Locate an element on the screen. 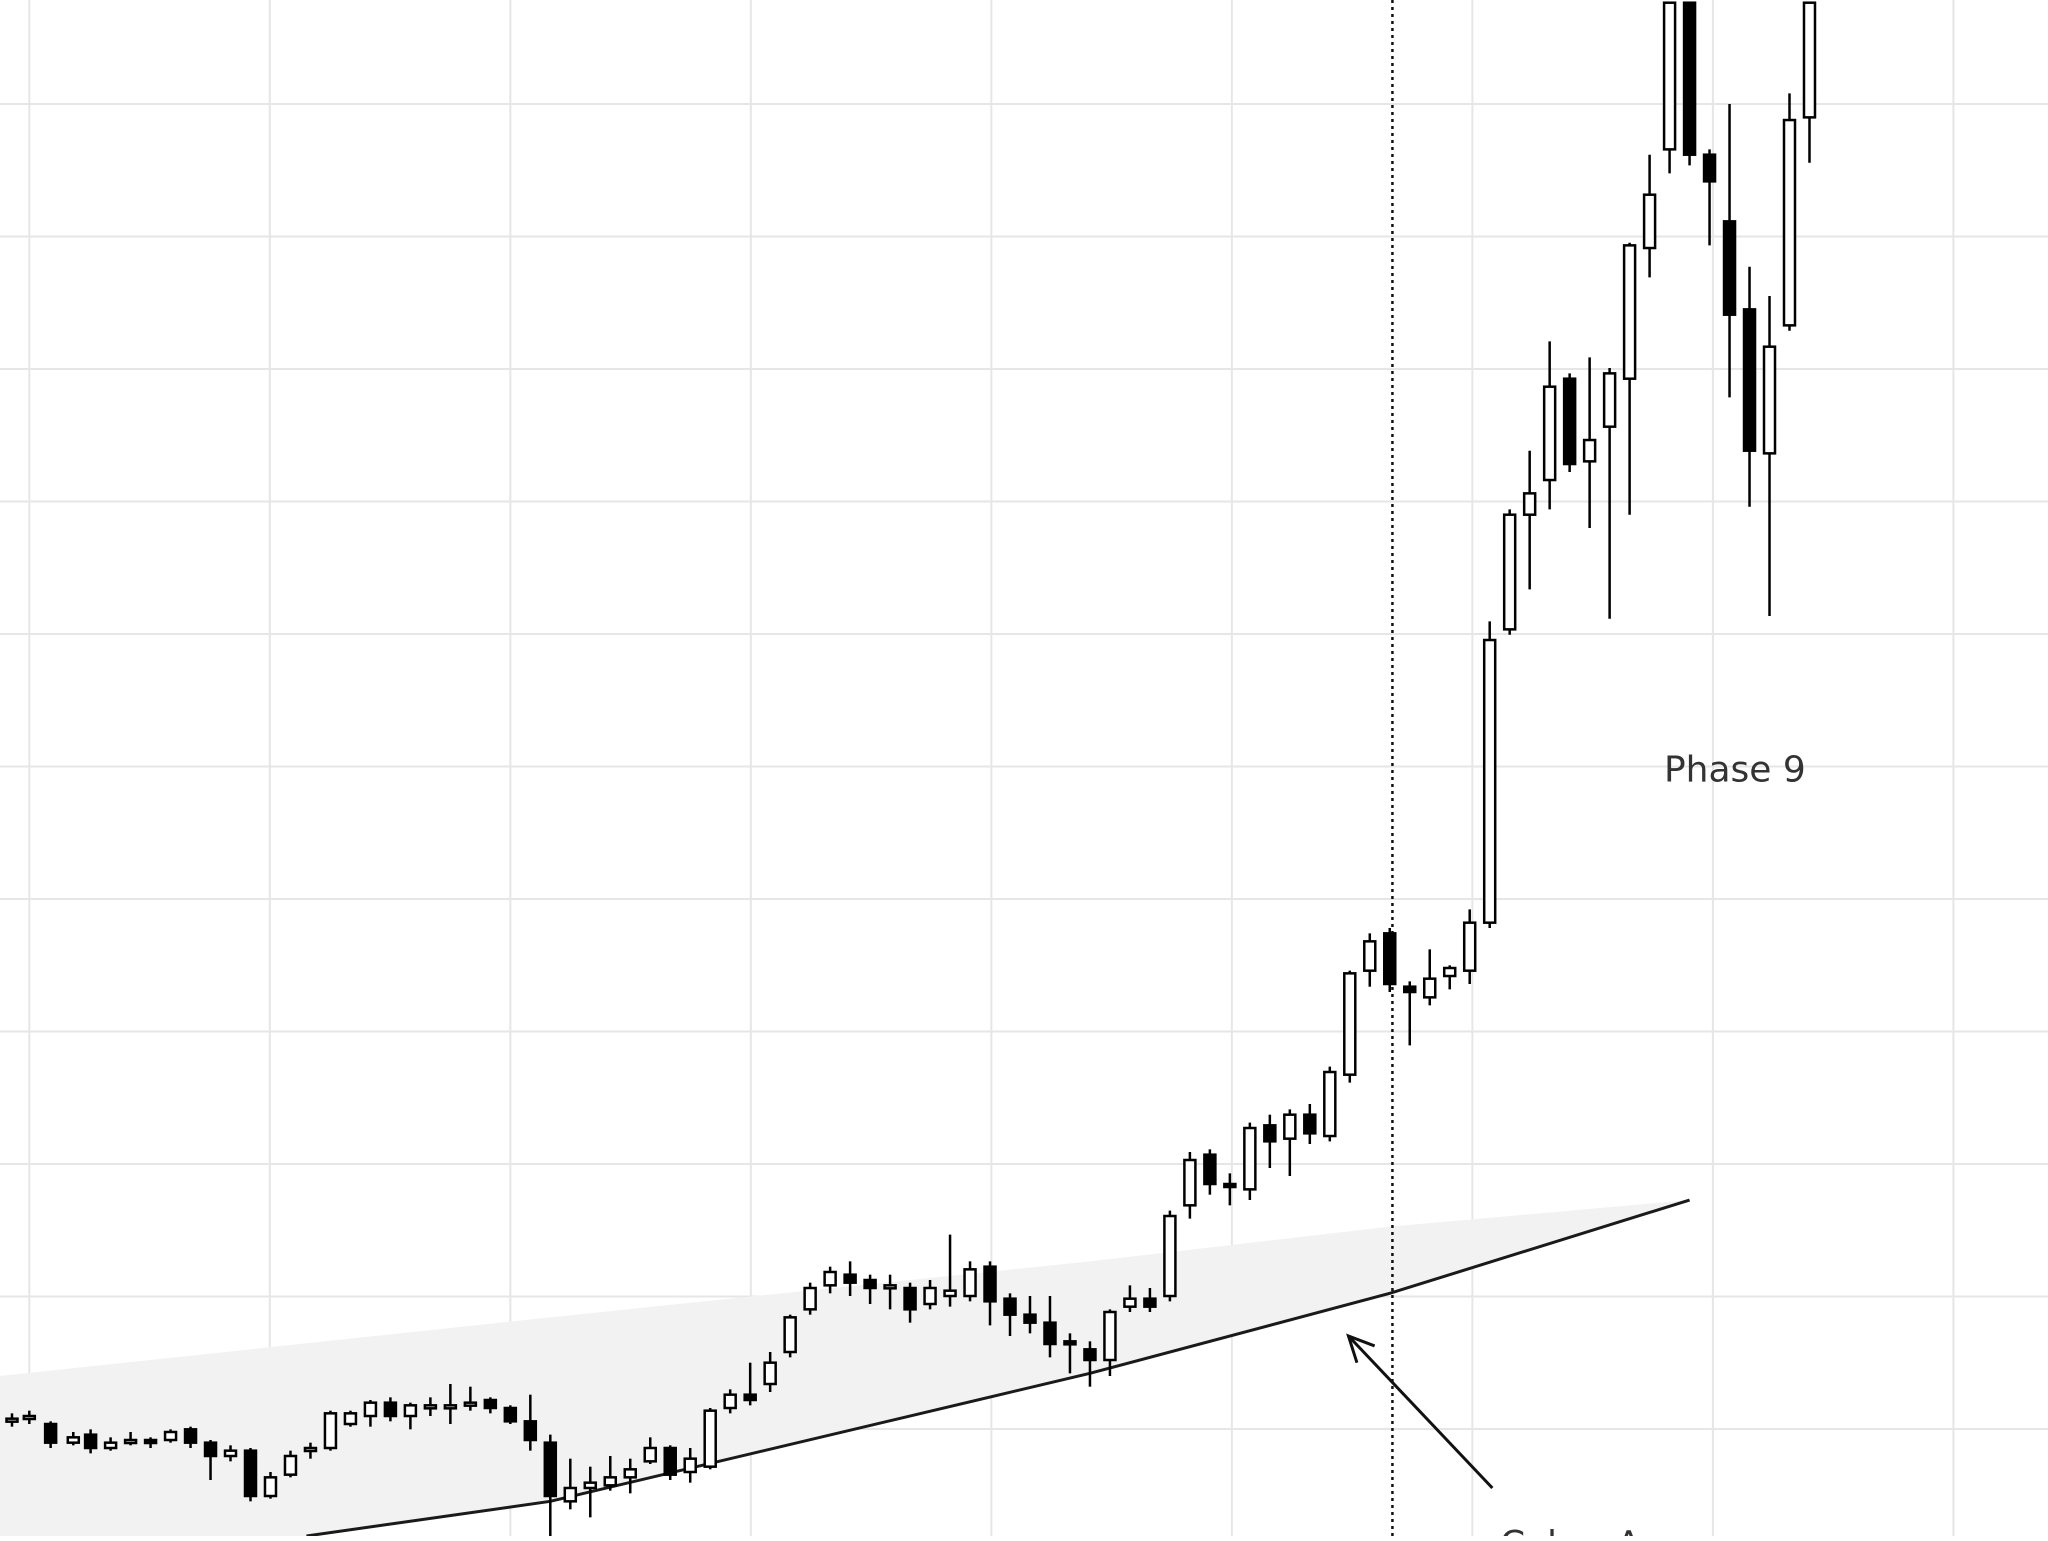 The image size is (2048, 1541). arrow-head is located at coordinates (1361, 1348).